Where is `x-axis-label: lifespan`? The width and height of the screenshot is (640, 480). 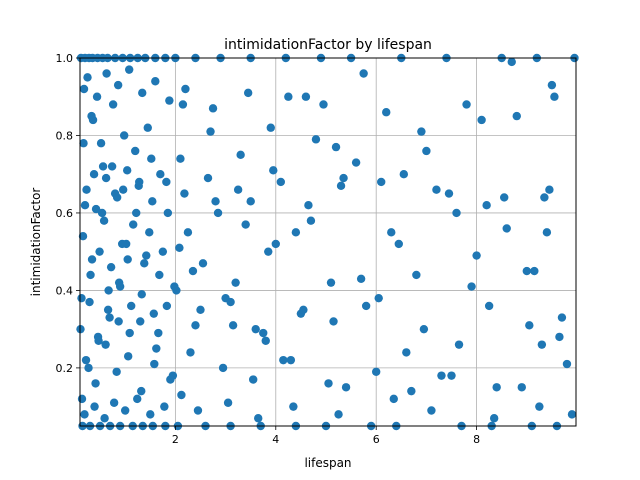
x-axis-label: lifespan is located at coordinates (327, 463).